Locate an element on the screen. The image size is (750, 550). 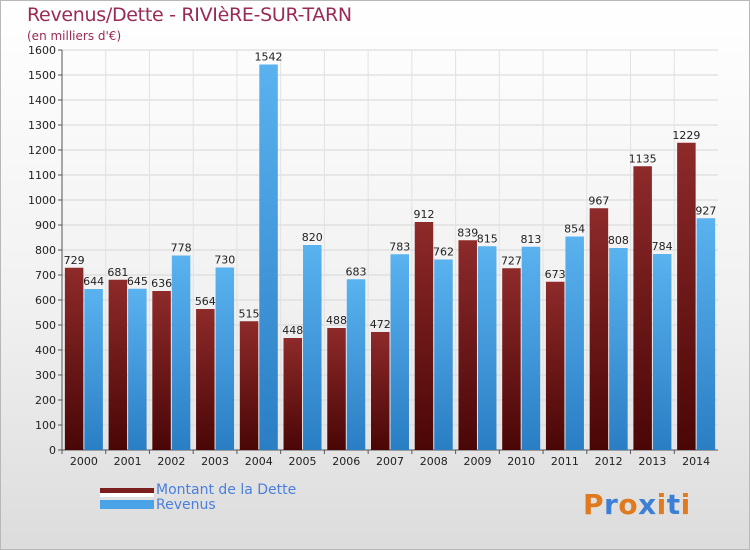
data-label-revenus: 784 is located at coordinates (662, 246).